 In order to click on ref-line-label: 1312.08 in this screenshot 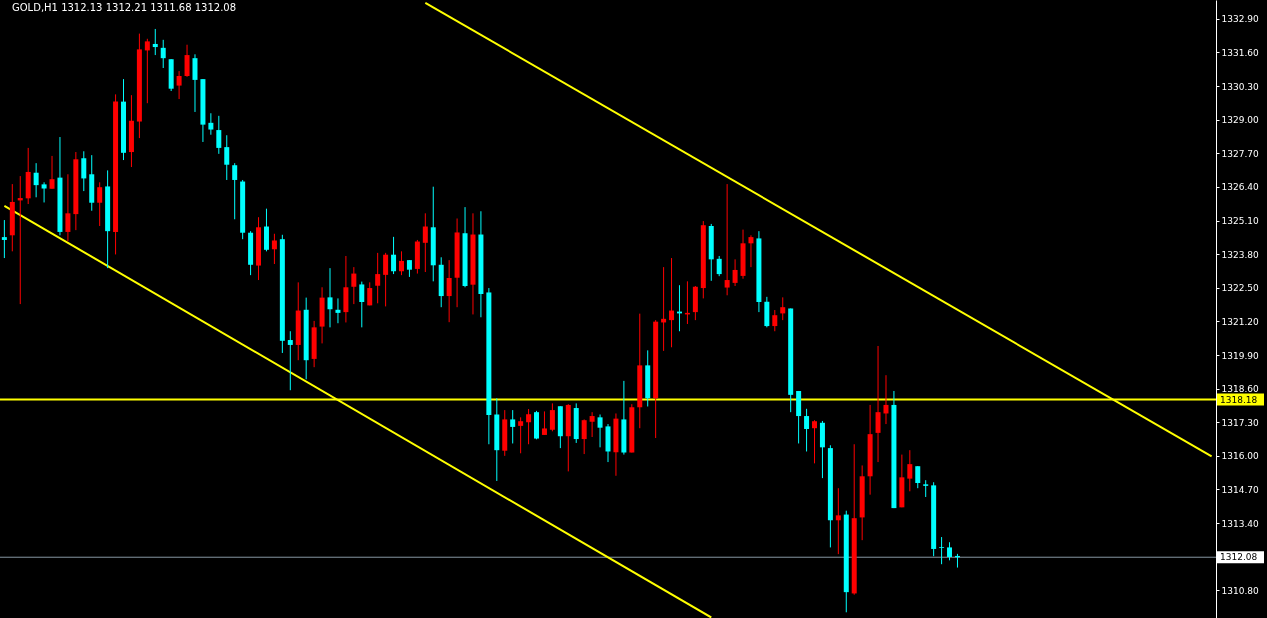, I will do `click(1239, 557)`.